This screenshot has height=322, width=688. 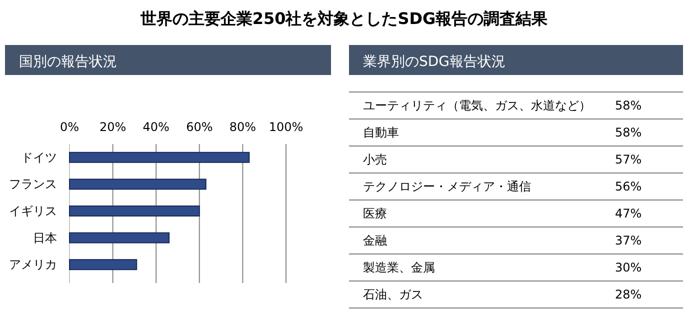 I want to click on chart-subtitle: 国別の報告状況, so click(x=68, y=62).